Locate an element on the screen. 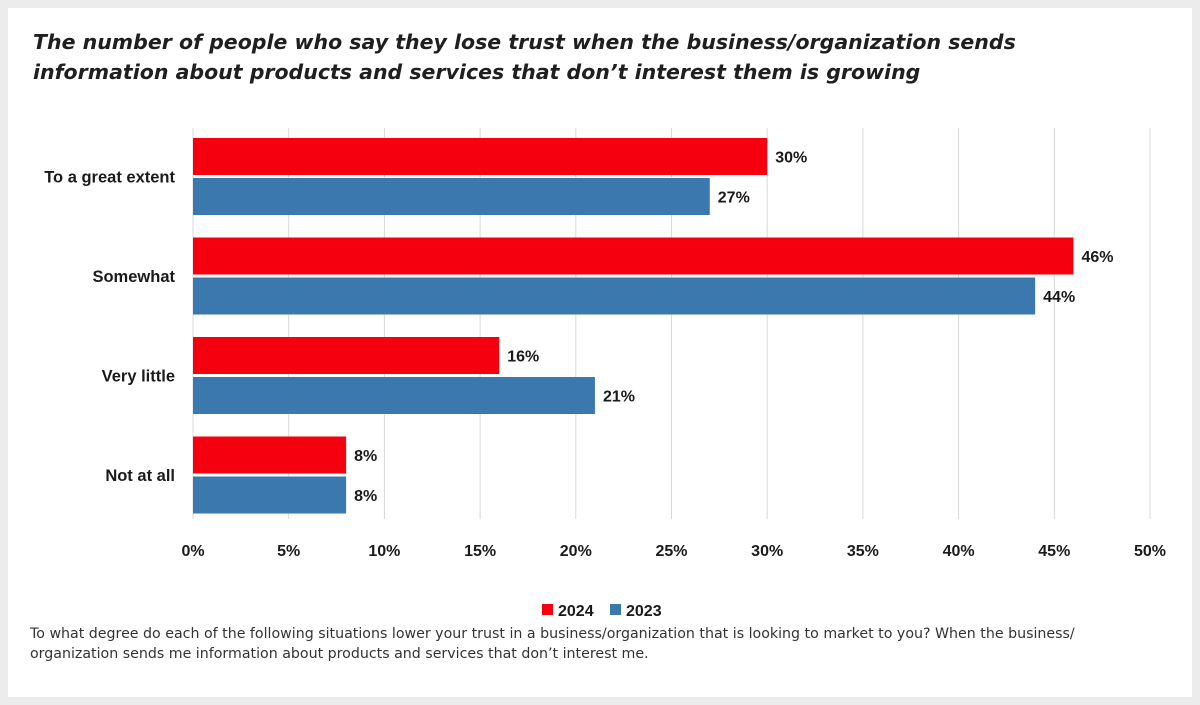 This screenshot has height=705, width=1200. category-label-to-a-great-extent: To a great extent is located at coordinates (109, 178).